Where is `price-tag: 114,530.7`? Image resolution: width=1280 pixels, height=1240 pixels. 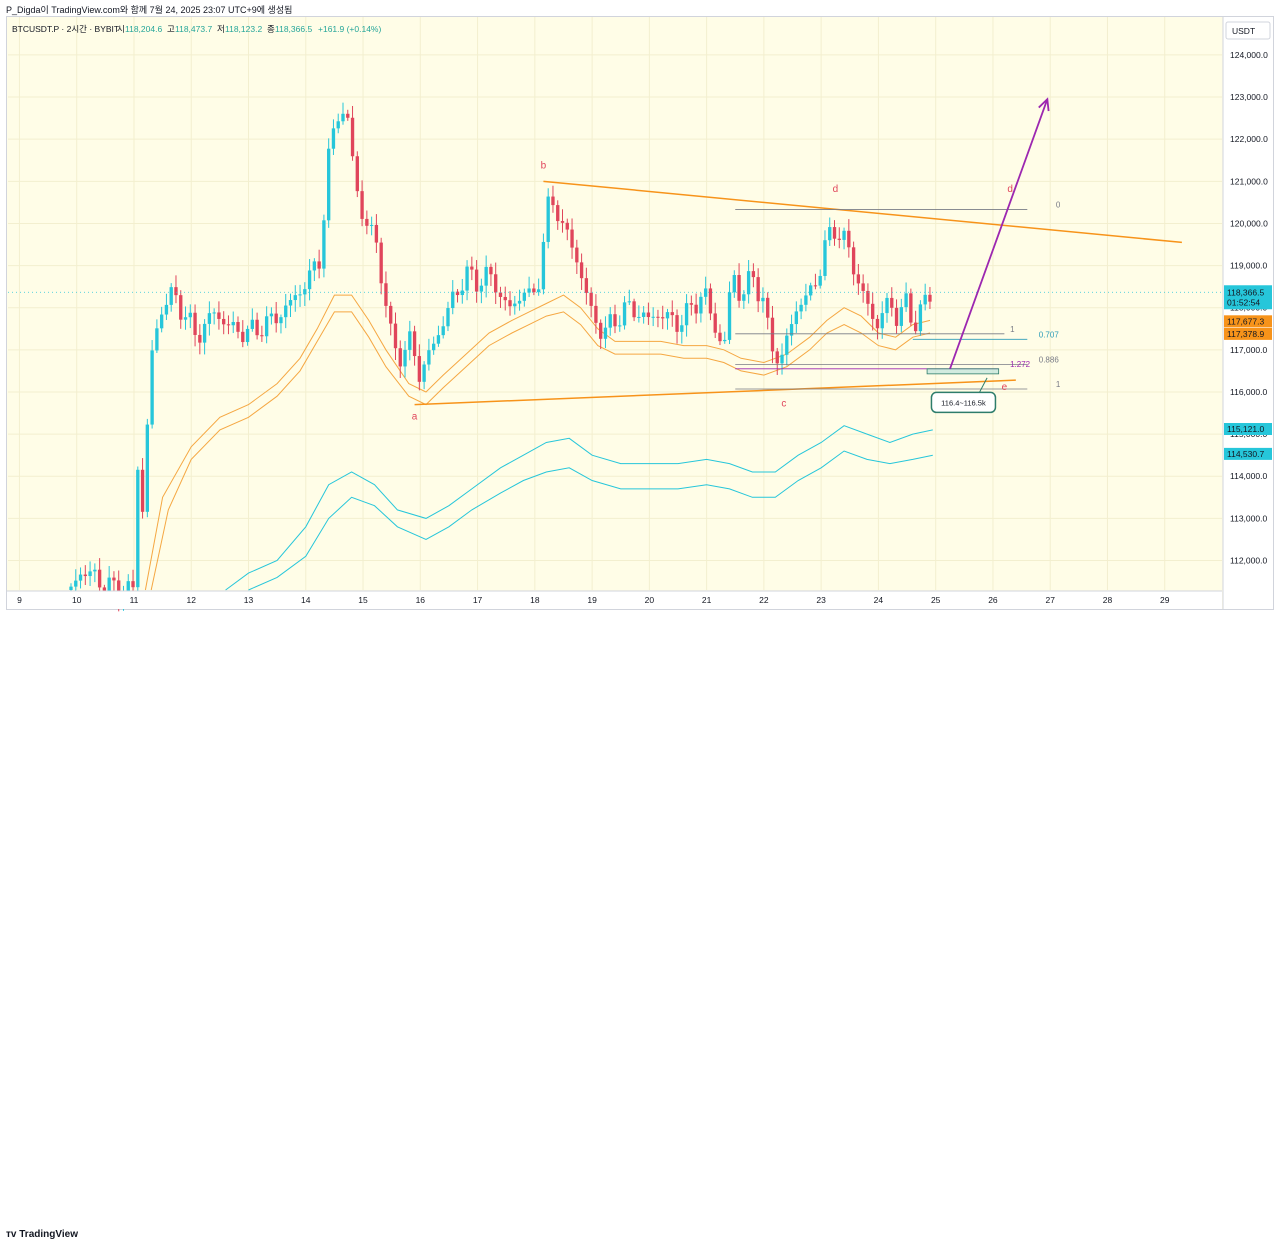
price-tag: 114,530.7 is located at coordinates (1245, 454).